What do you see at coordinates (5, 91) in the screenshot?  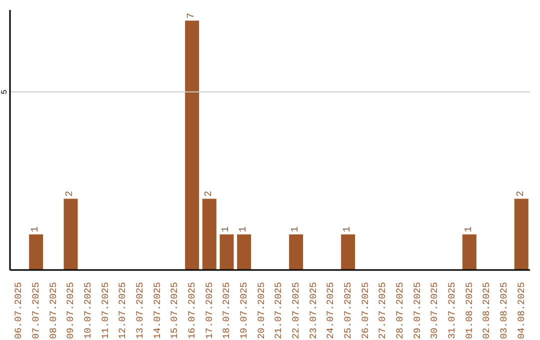 I see `y-tick-label: 5` at bounding box center [5, 91].